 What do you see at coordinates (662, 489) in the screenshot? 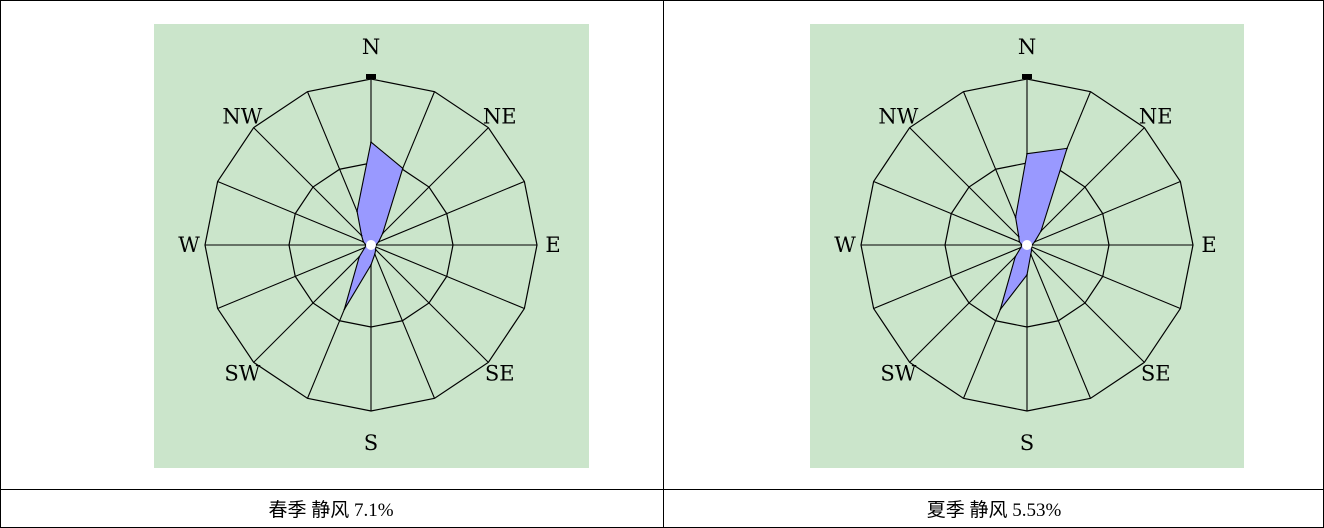
I see `table-divider-horizontal` at bounding box center [662, 489].